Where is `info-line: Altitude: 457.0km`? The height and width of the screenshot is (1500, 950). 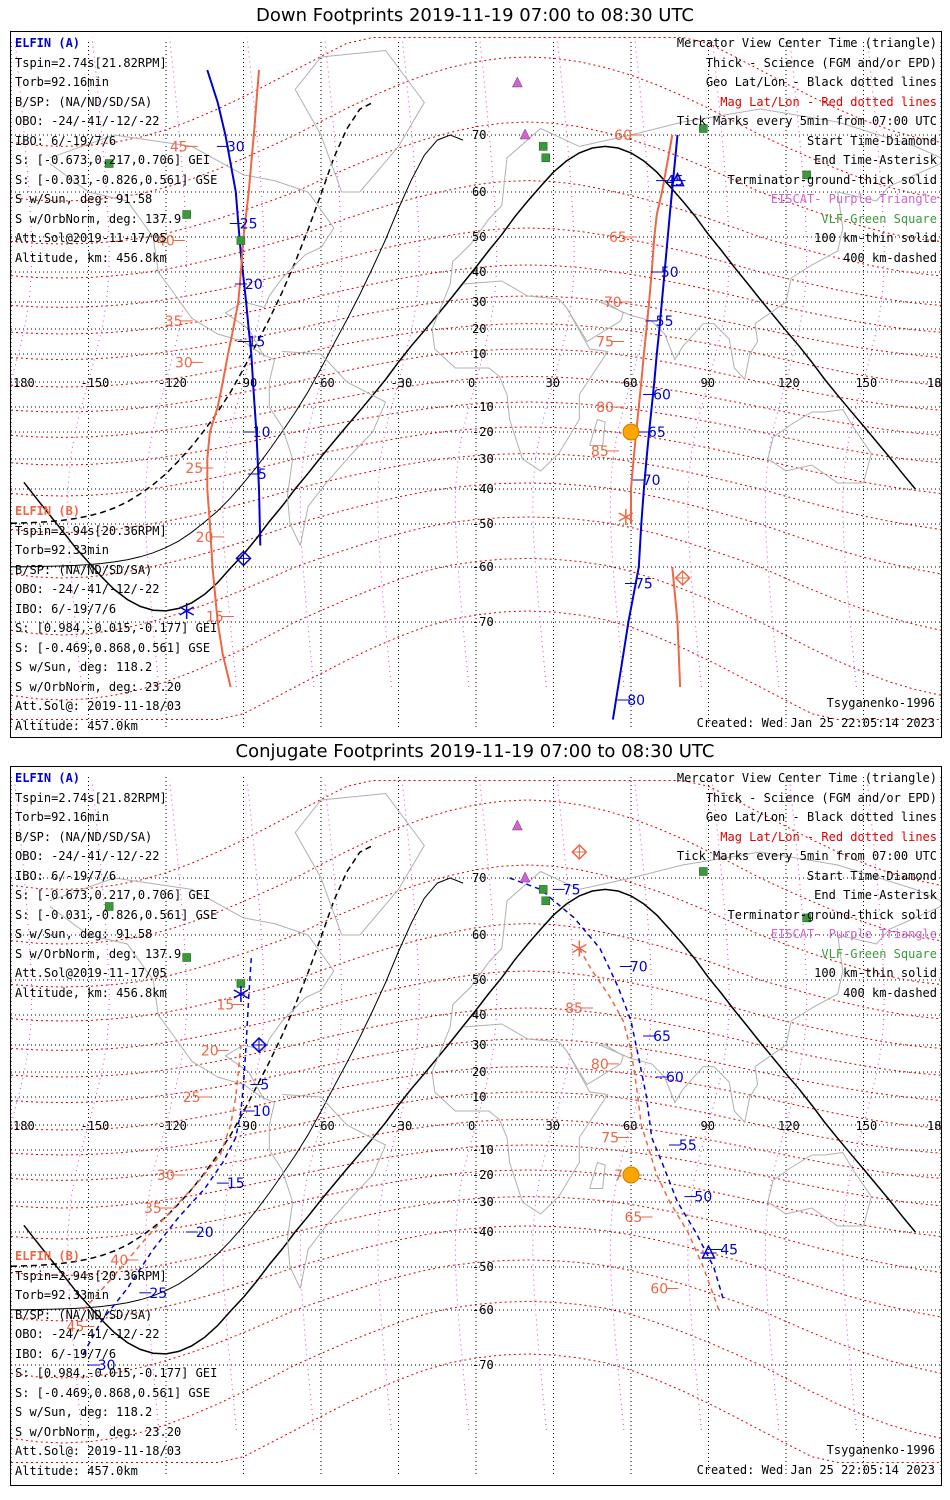
info-line: Altitude: 457.0km is located at coordinates (76, 725).